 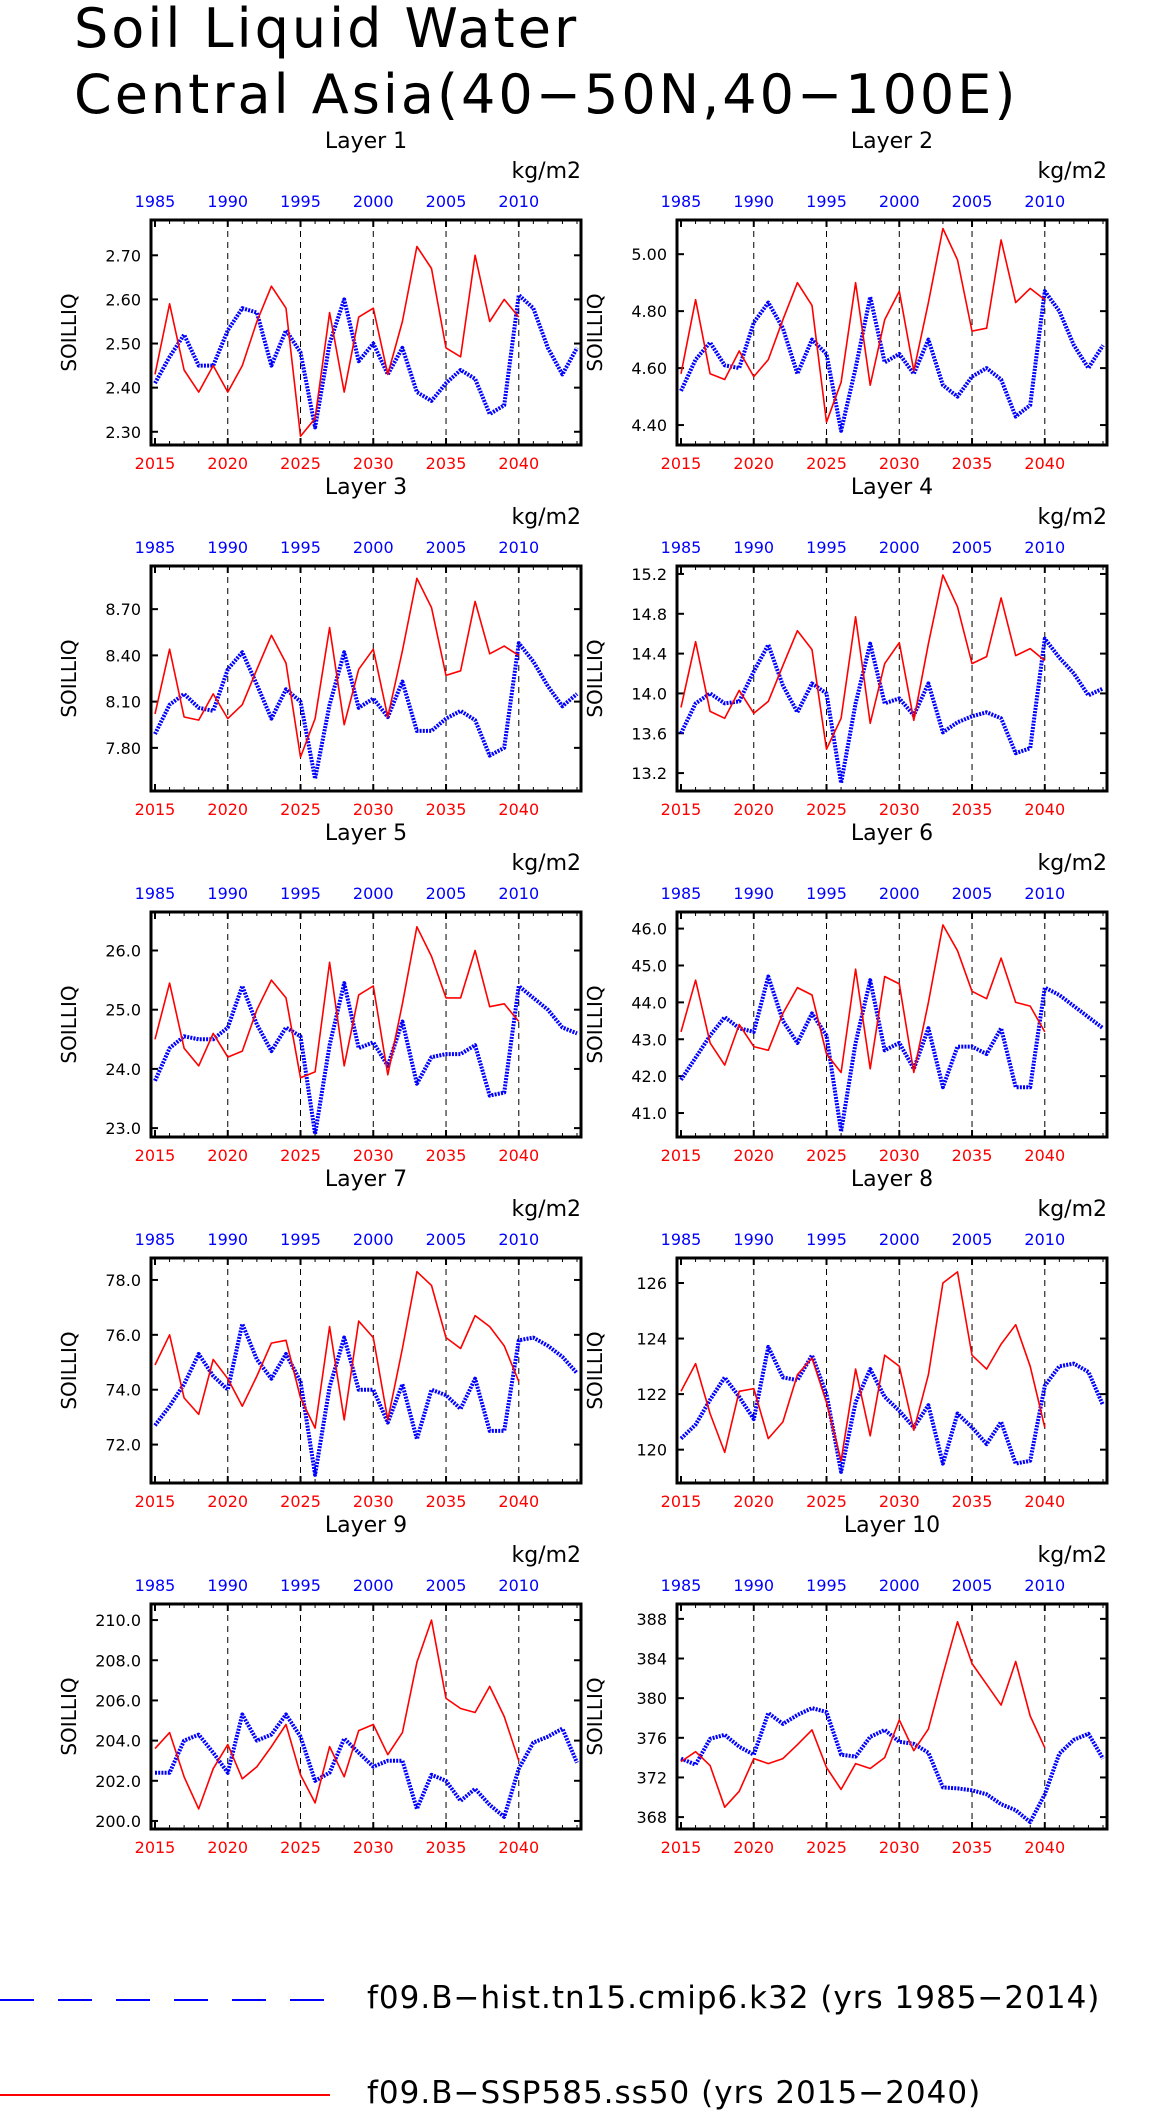 I want to click on panel-title: Layer 6, so click(x=892, y=833).